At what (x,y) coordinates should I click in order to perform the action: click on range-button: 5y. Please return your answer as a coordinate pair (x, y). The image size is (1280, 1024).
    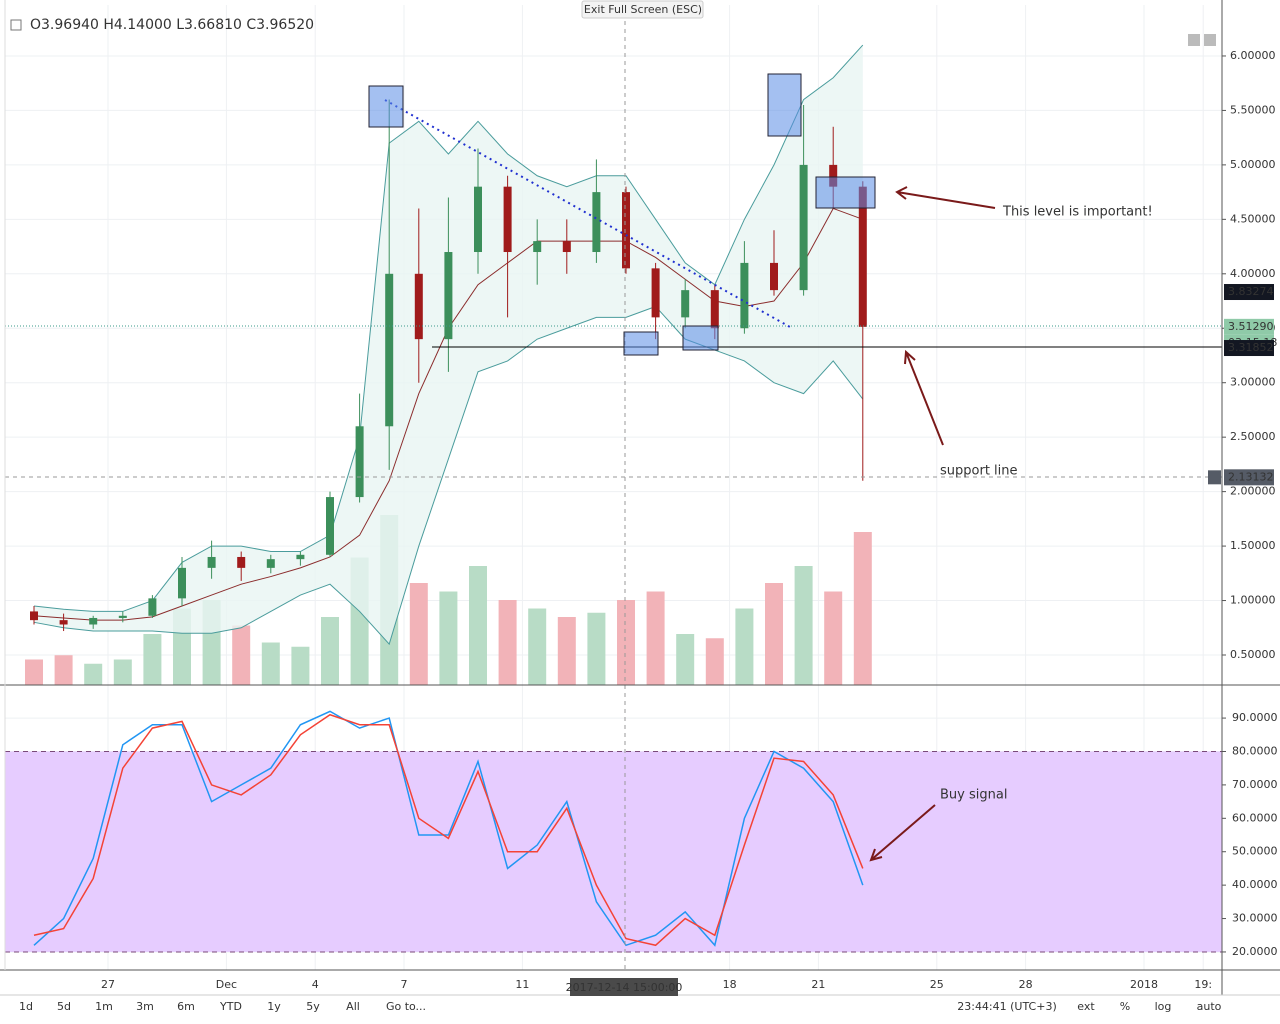
    Looking at the image, I should click on (313, 1006).